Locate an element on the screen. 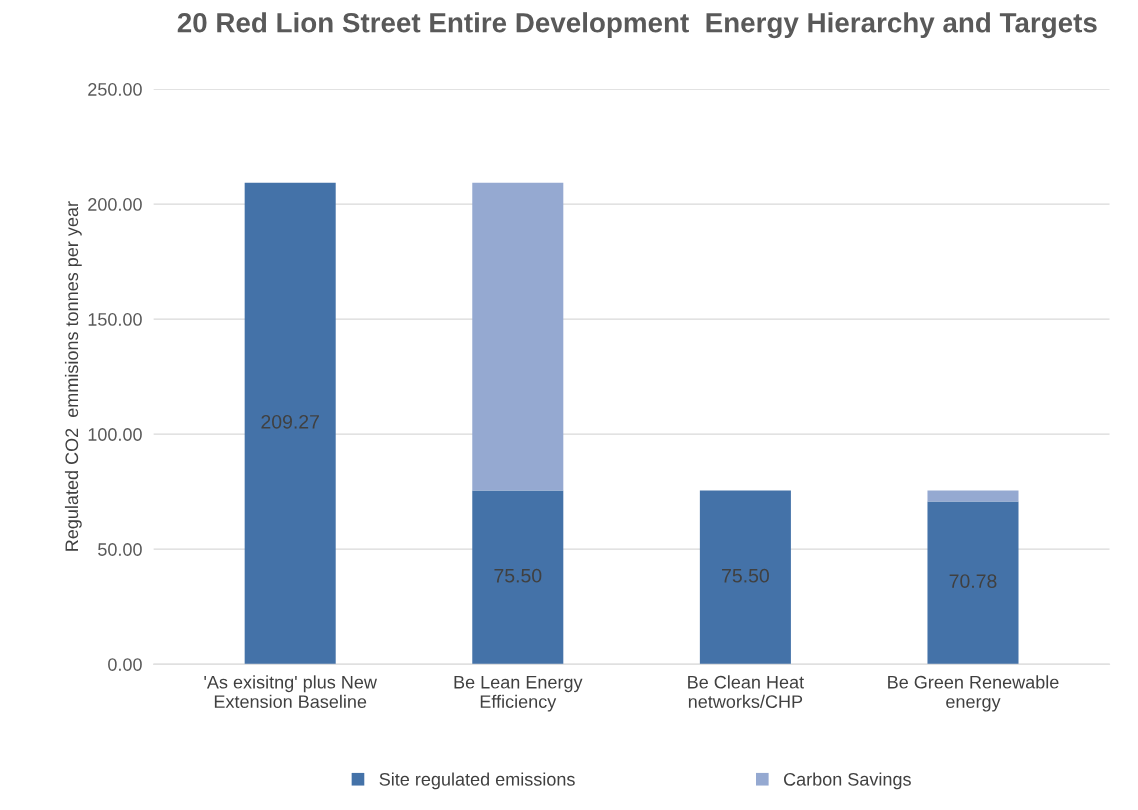 The image size is (1138, 810). chart-title: 20 Red Lion Street Entire Development Energy Hierarchy and Targets is located at coordinates (637, 25).